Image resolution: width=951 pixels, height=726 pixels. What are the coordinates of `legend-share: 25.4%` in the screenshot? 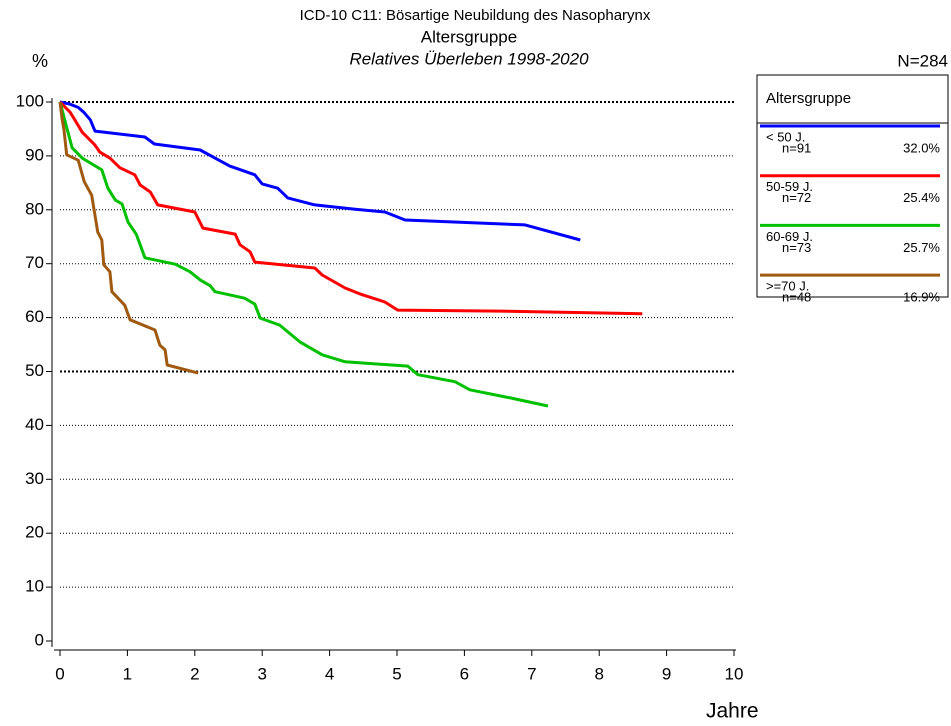 It's located at (921, 197).